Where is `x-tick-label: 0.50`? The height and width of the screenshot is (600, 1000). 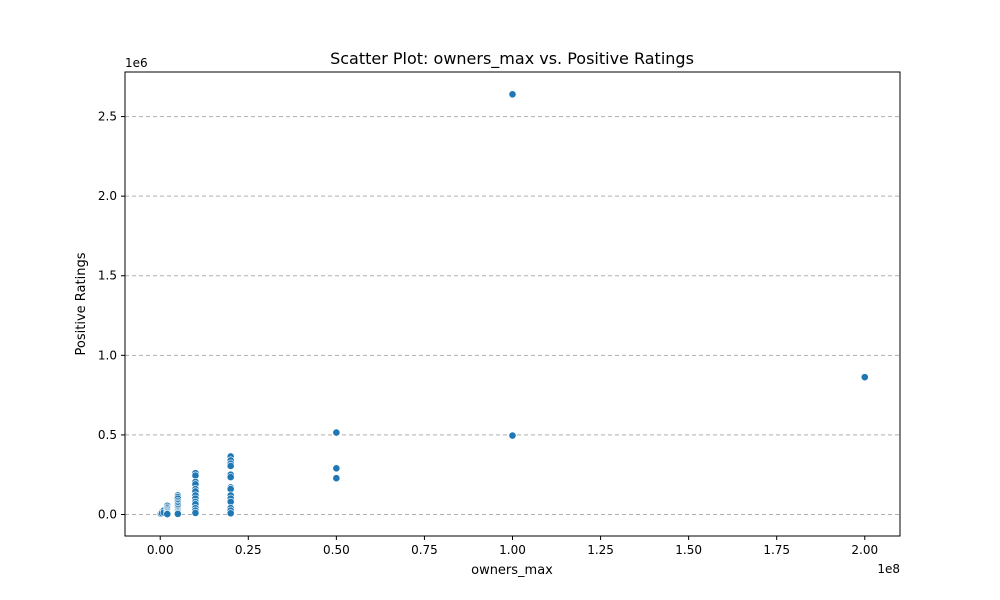 x-tick-label: 0.50 is located at coordinates (336, 550).